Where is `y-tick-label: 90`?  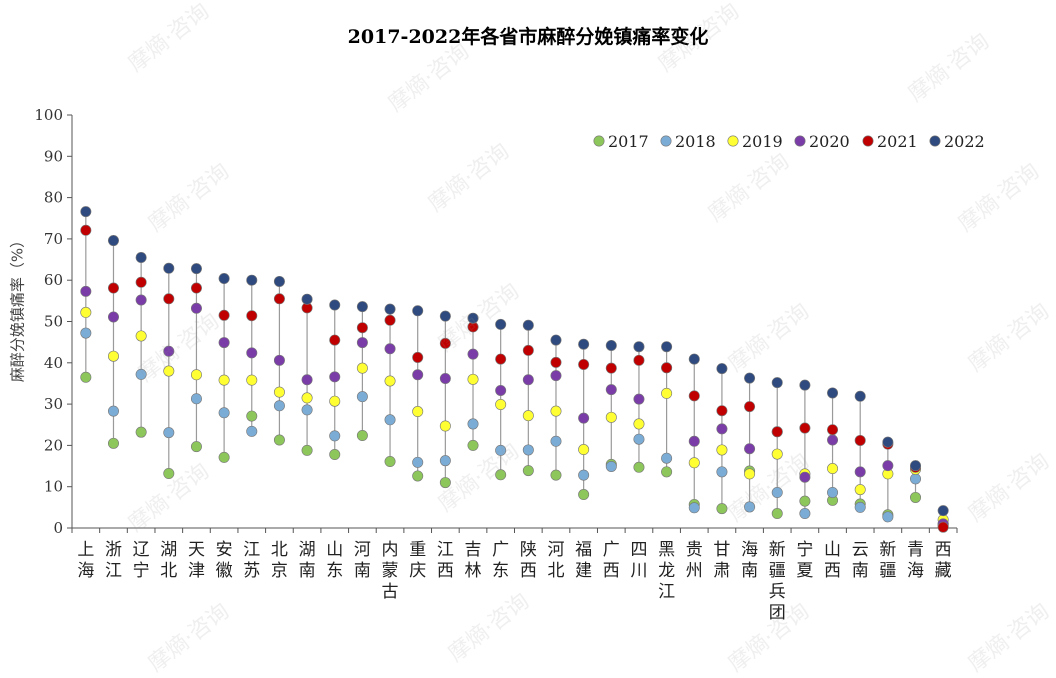
y-tick-label: 90 is located at coordinates (53, 156).